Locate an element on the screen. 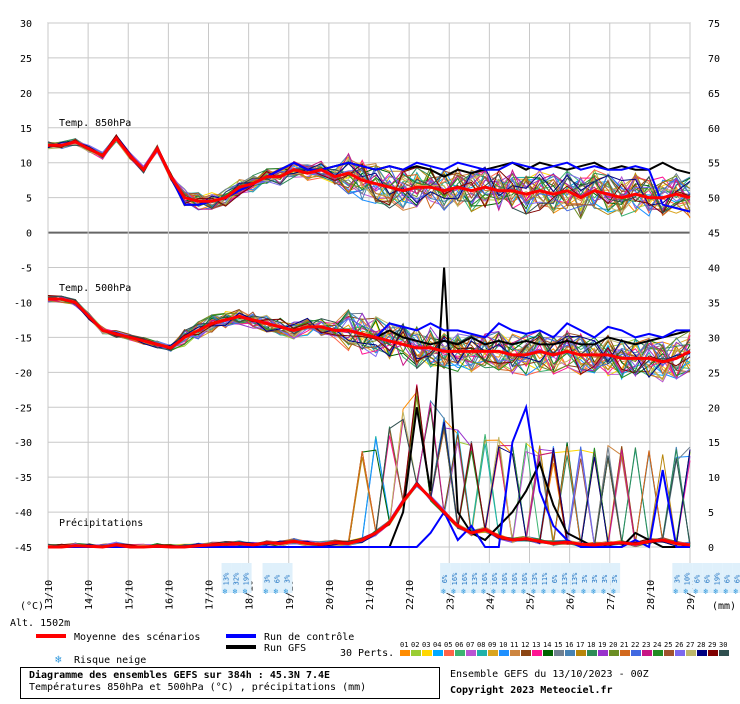 The height and width of the screenshot is (704, 740). x-tick-label: 24/10 is located at coordinates (490, 595).